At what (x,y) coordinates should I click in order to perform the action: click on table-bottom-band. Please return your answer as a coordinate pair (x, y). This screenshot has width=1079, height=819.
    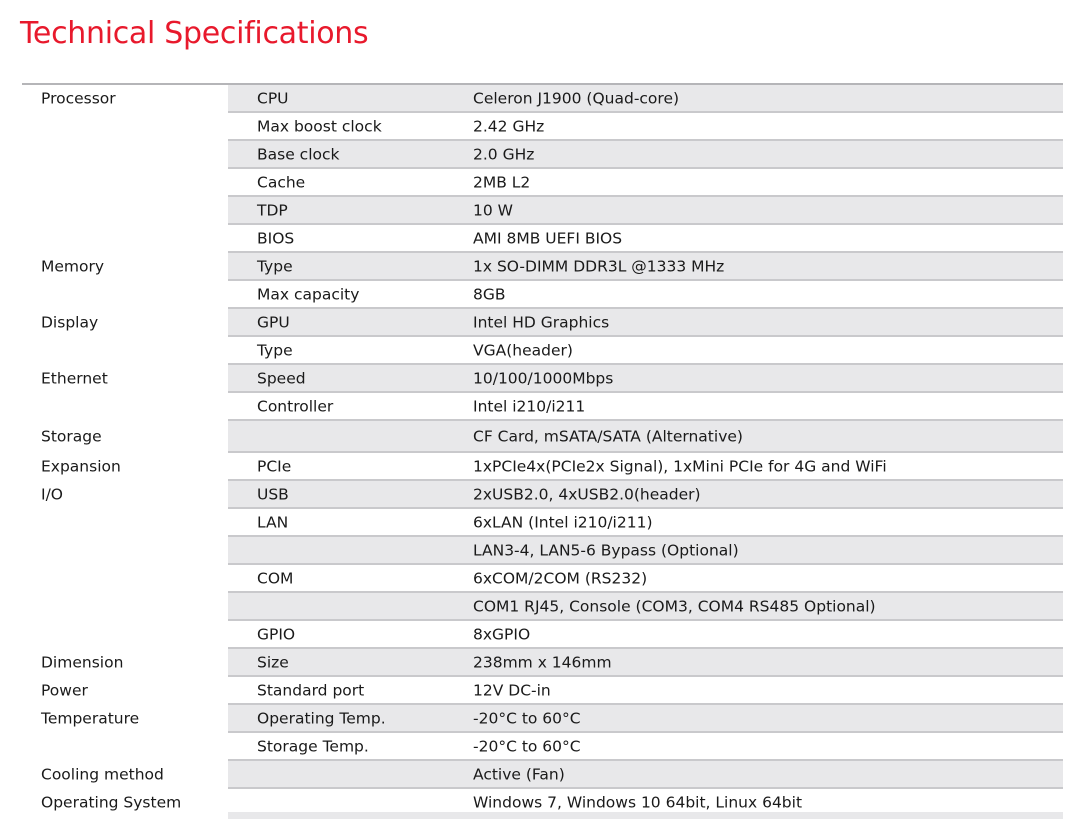
    Looking at the image, I should click on (645, 815).